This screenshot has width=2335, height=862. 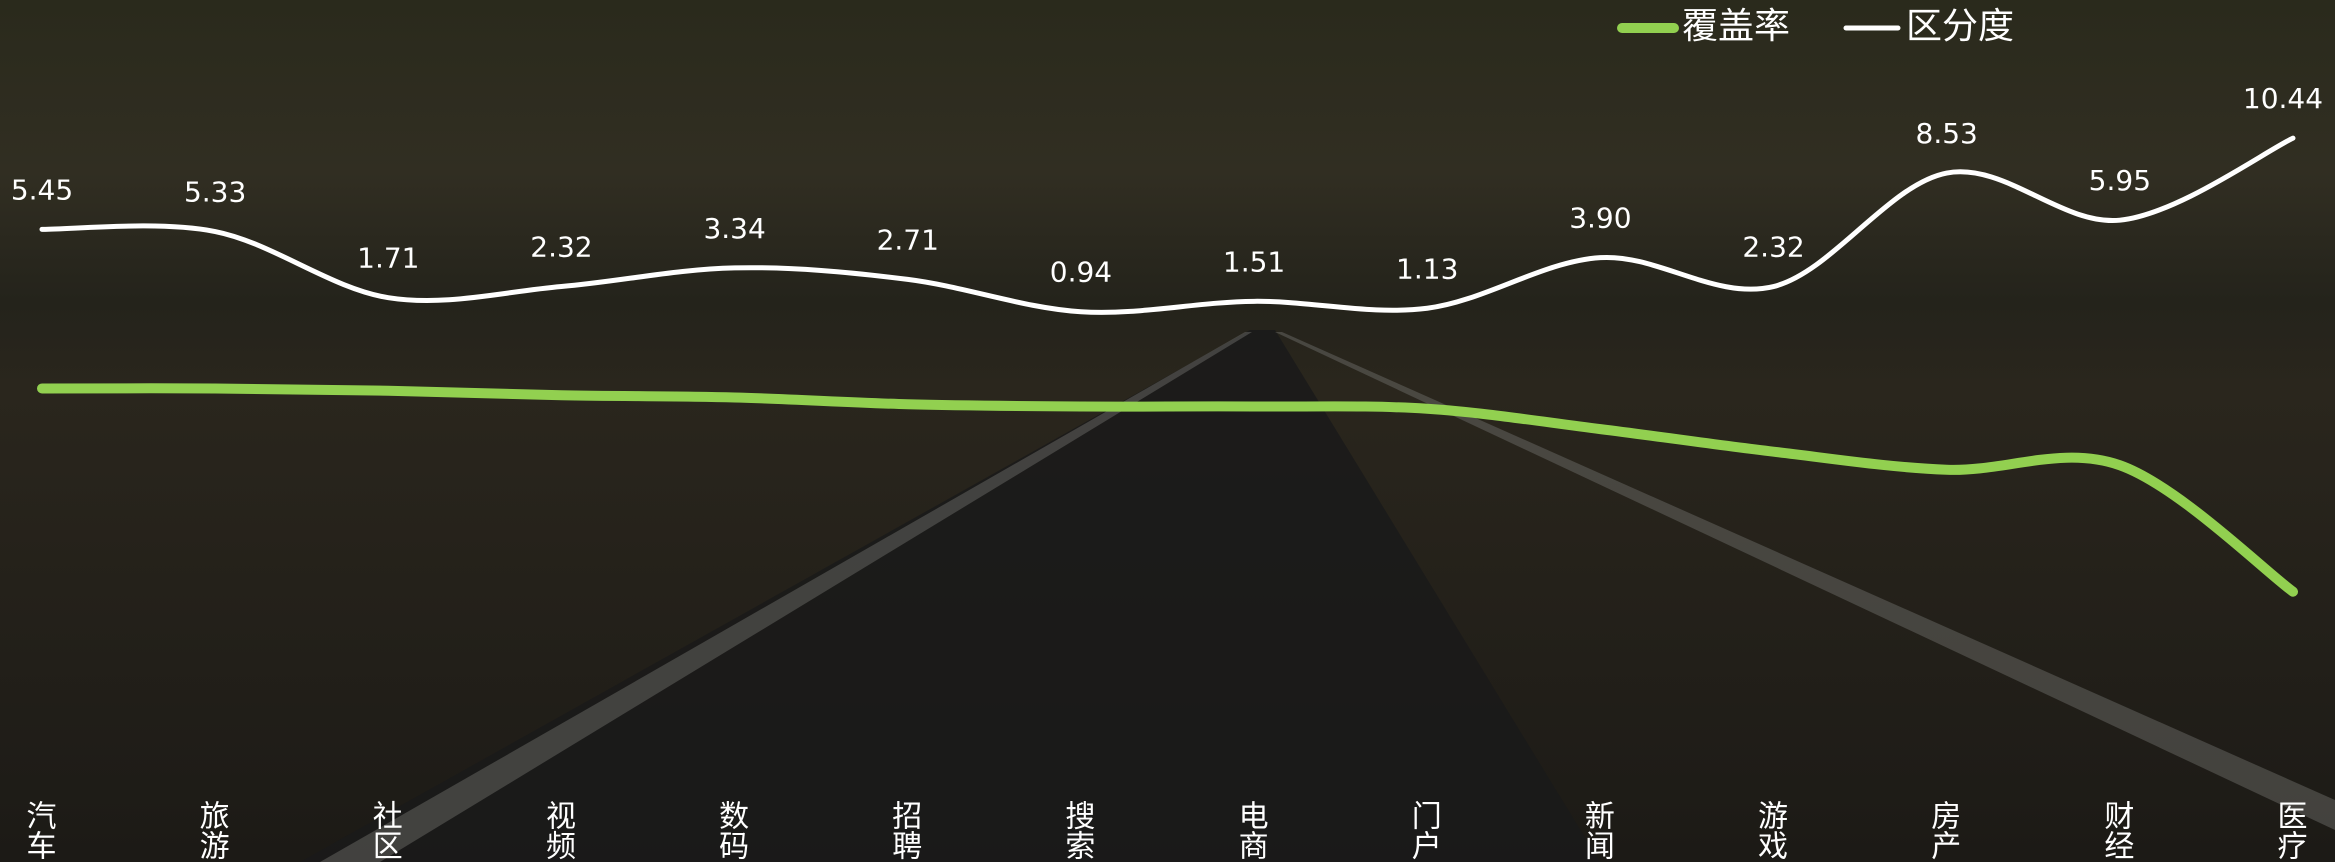 What do you see at coordinates (1076, 830) in the screenshot?
I see `x-tick-label: 搜索` at bounding box center [1076, 830].